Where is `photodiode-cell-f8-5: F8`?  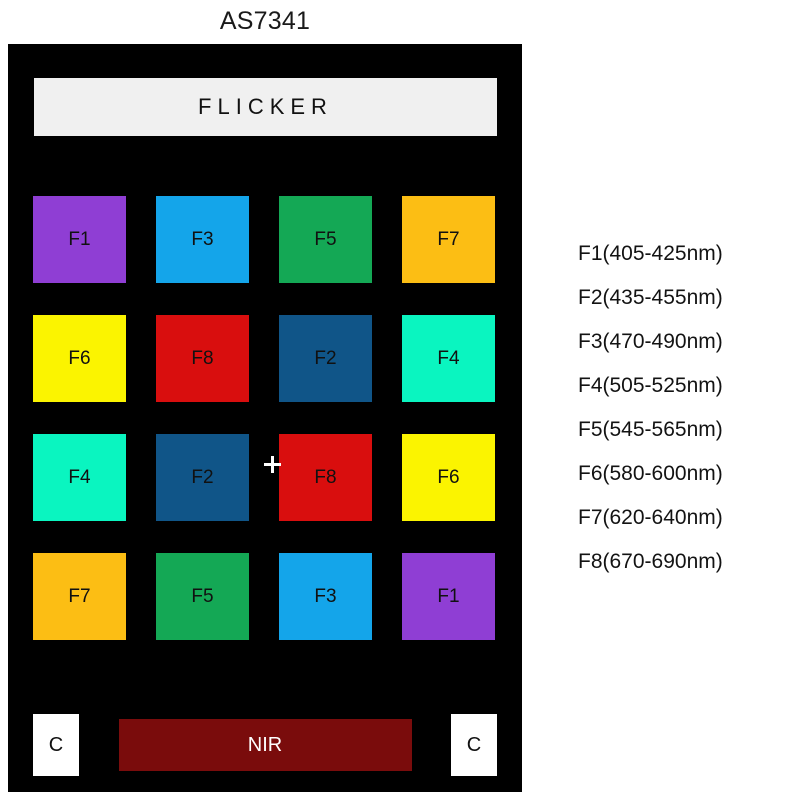 photodiode-cell-f8-5: F8 is located at coordinates (202, 358).